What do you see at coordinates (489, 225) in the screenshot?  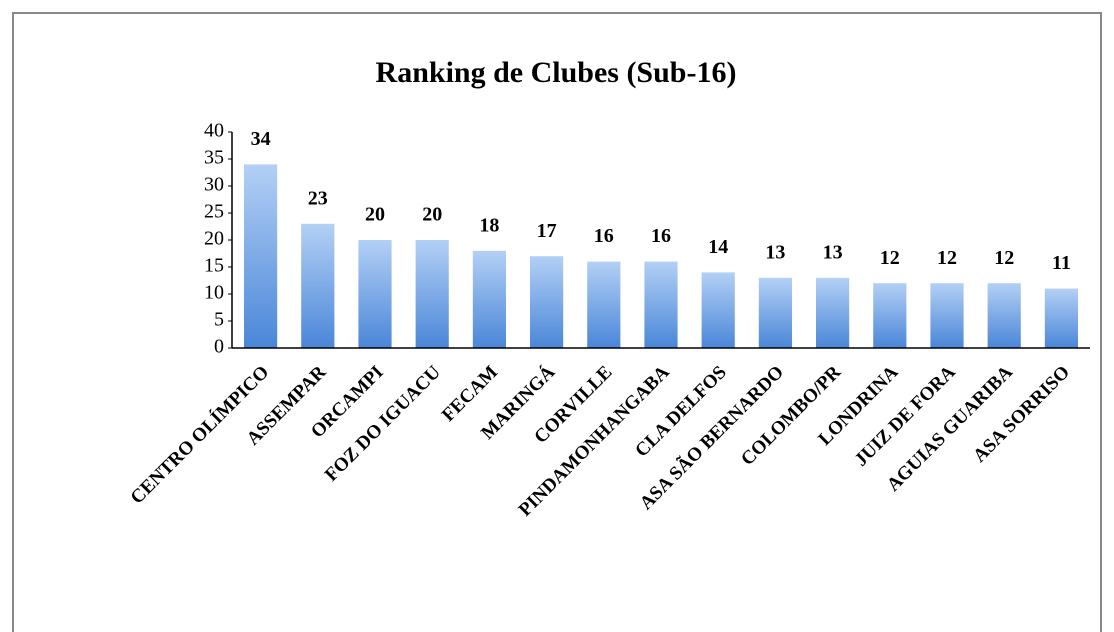 I see `data-label: 18` at bounding box center [489, 225].